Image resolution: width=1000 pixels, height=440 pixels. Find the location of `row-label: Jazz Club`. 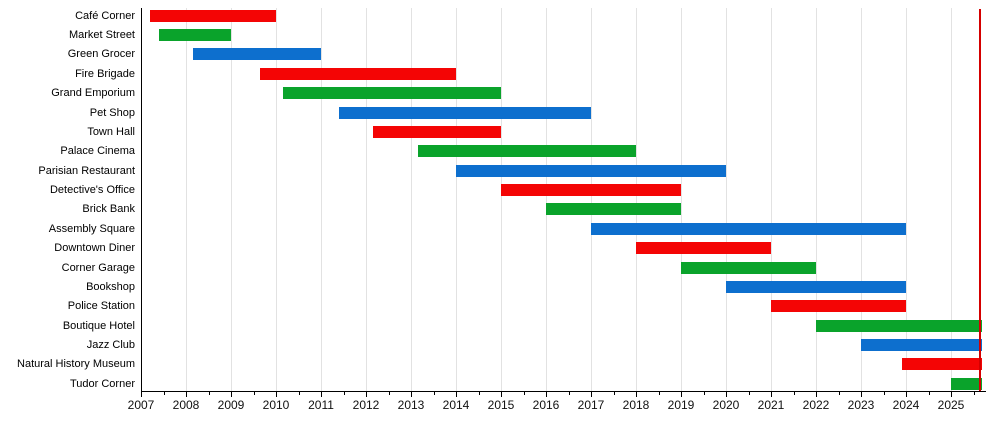

row-label: Jazz Club is located at coordinates (110, 344).